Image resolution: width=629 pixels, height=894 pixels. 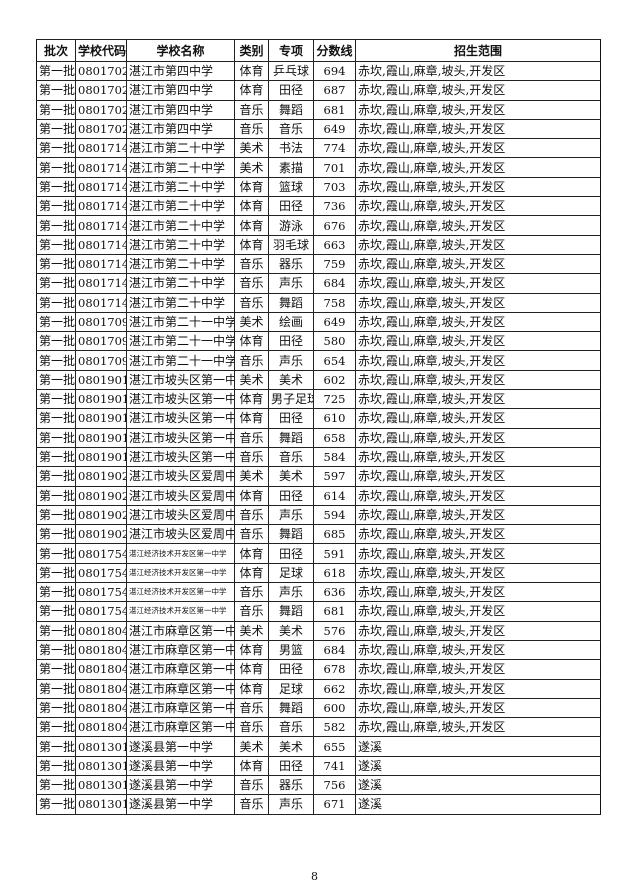 I want to click on school-code-cell: 0801301, so click(x=101, y=746).